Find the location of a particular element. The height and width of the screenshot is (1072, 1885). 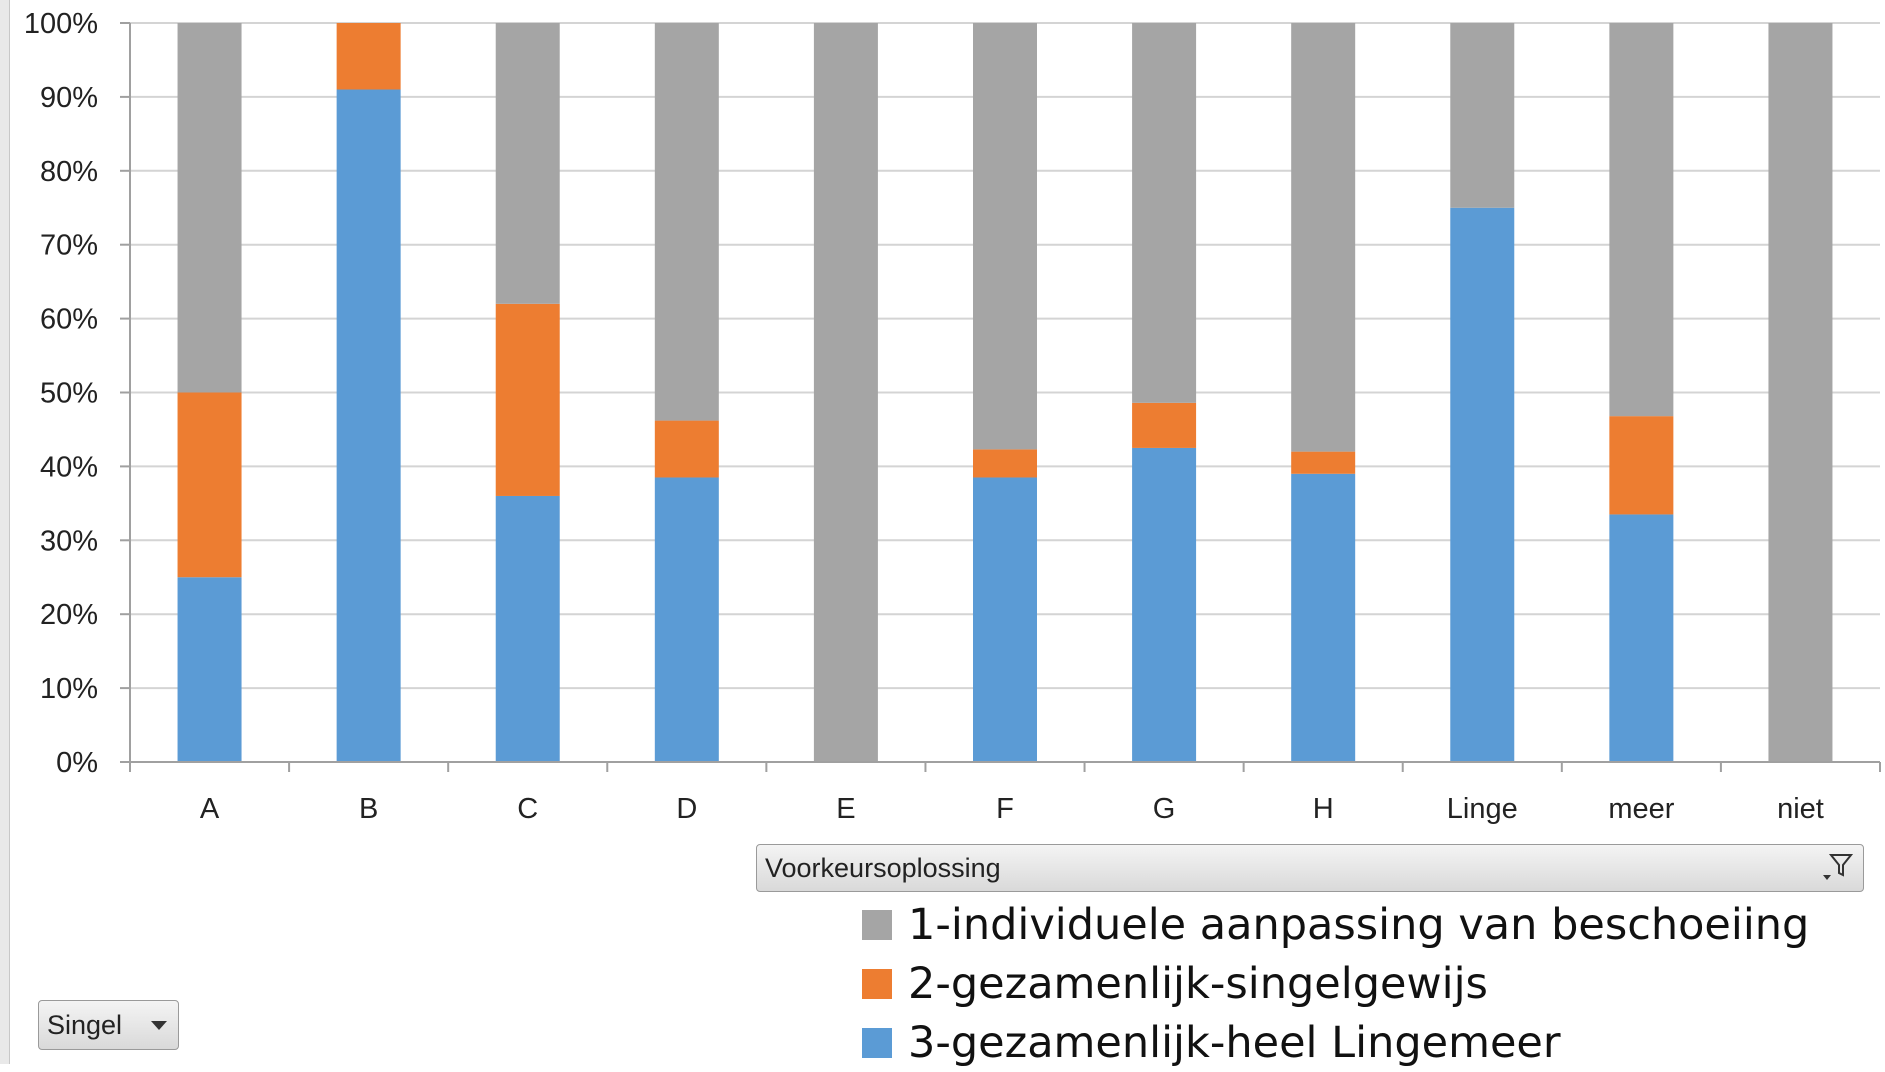

series-field-label: Voorkeursoplossing is located at coordinates (883, 867).